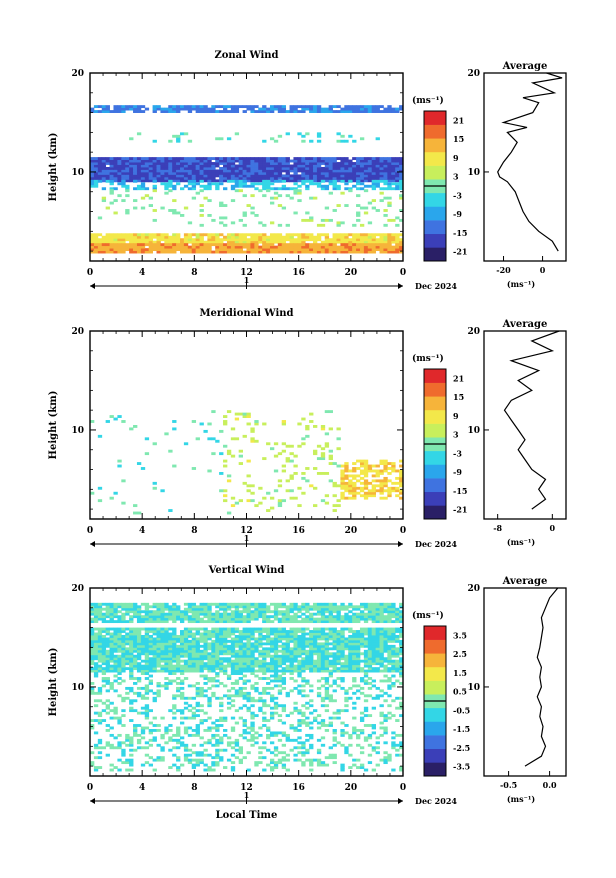  Describe the element at coordinates (435, 512) in the screenshot. I see `meridional-colorbar-band` at that location.